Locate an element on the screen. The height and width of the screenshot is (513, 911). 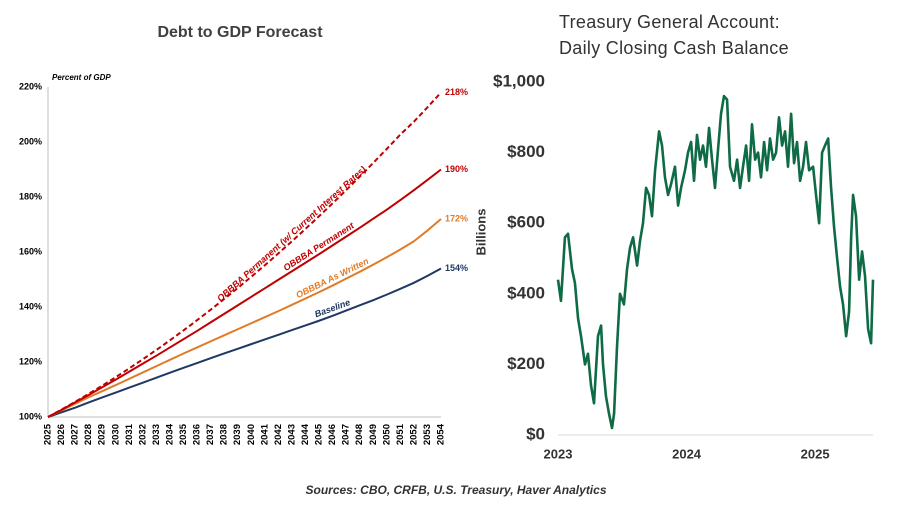
x-tick-label: 2053 is located at coordinates (427, 434).